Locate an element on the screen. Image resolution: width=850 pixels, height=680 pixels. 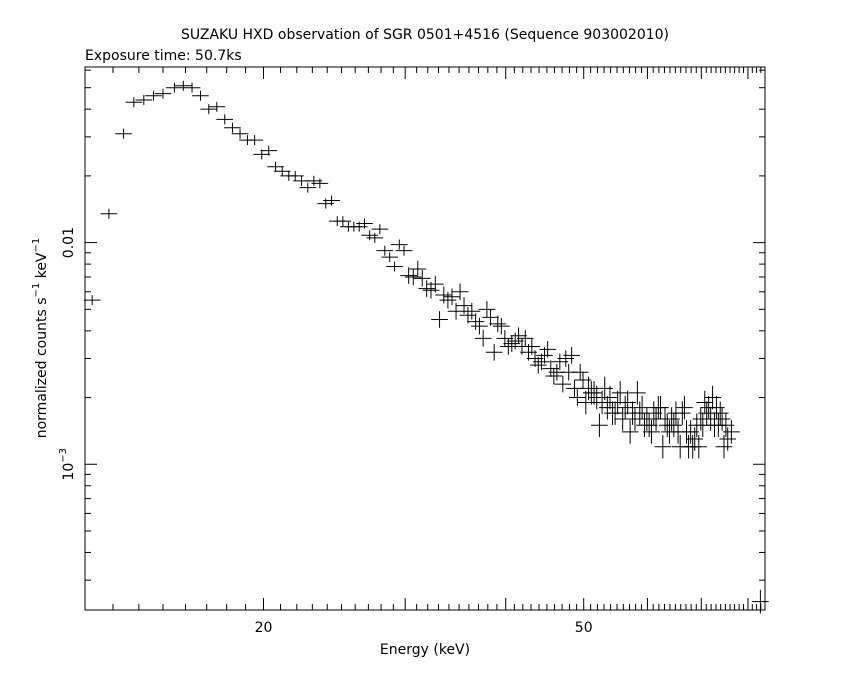
y-tick-label-1e-3-base: 10 is located at coordinates (69, 472).